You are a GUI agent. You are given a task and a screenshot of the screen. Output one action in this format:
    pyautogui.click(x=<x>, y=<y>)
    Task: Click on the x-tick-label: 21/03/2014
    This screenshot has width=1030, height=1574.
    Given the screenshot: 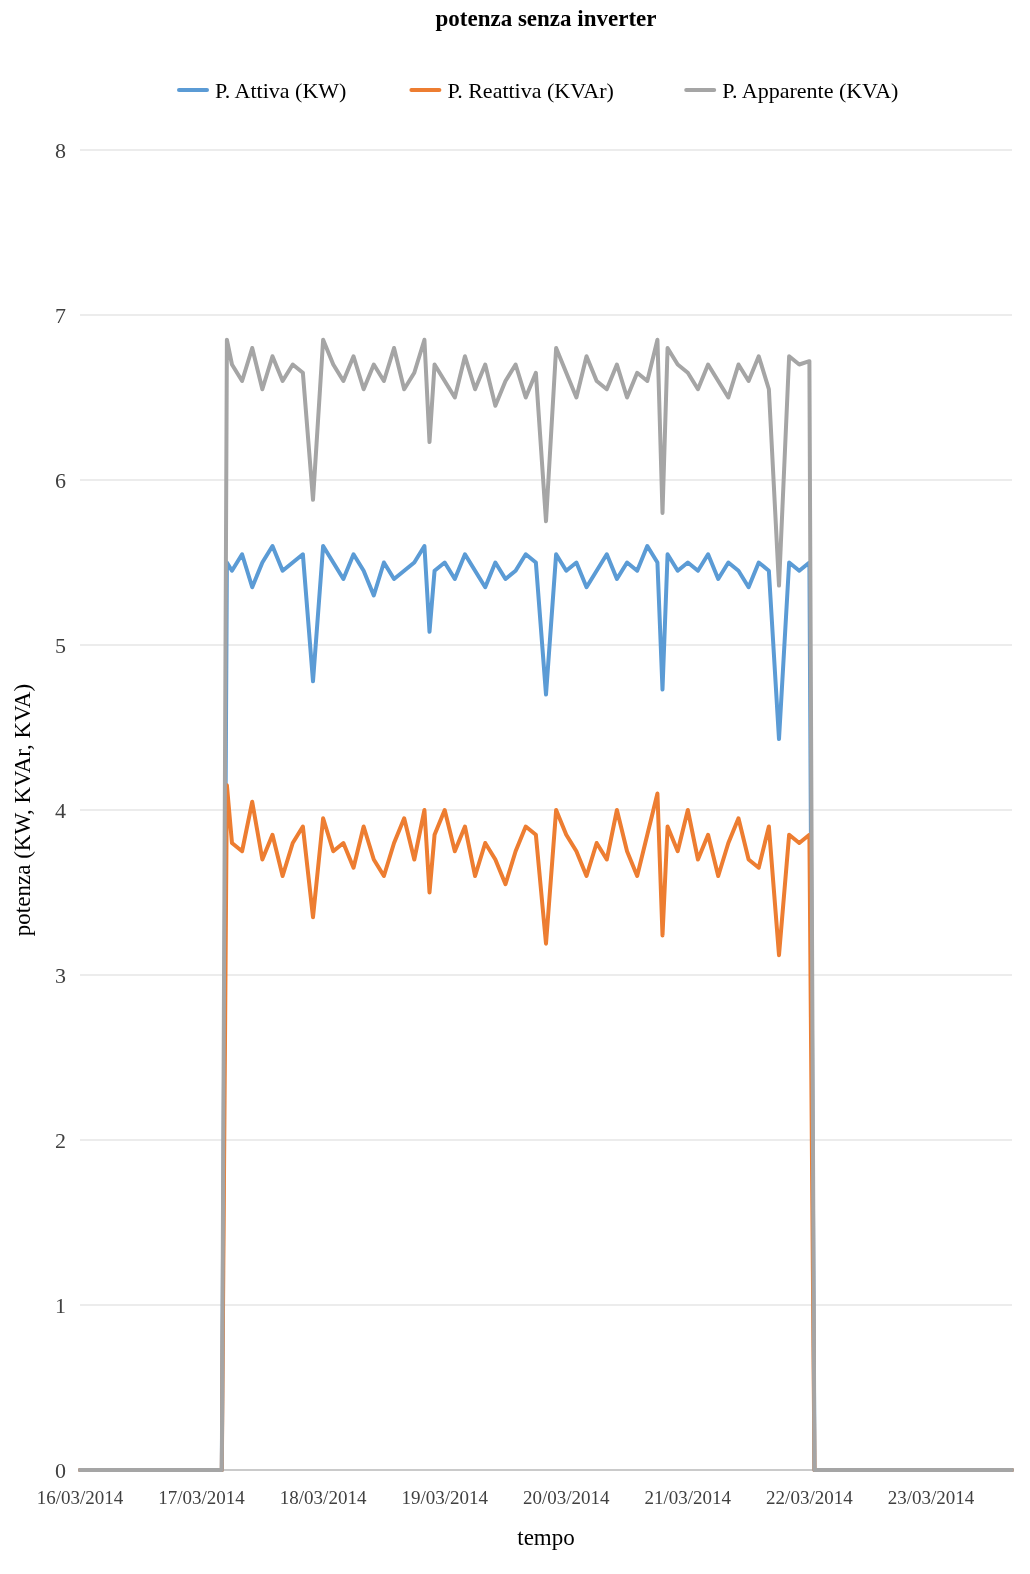 What is the action you would take?
    pyautogui.click(x=688, y=1497)
    